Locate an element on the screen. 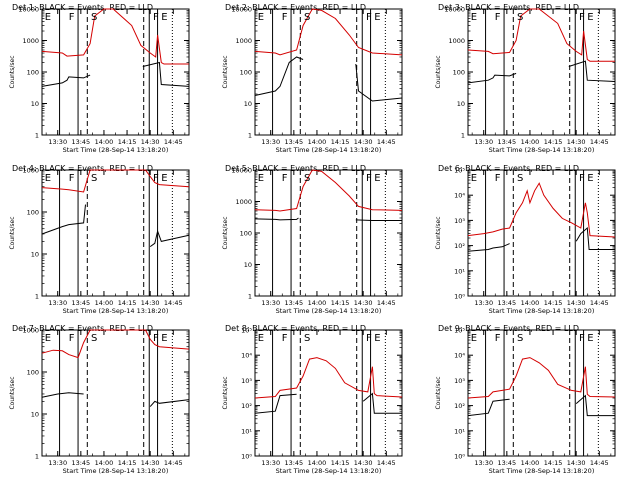 Image resolution: width=640 pixels, height=480 pixels. panel-title: Det 5: BLACK = Events, RED = LLD is located at coordinates (295, 168).